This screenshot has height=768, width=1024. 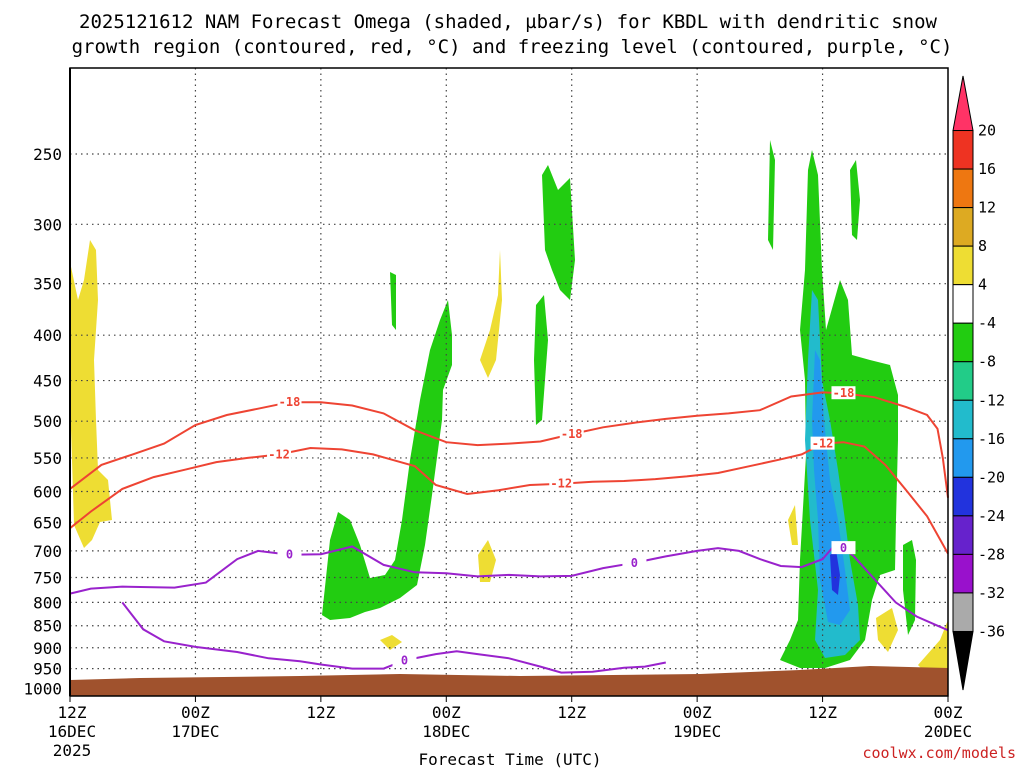 I want to click on colorbar-label: -8, so click(x=987, y=362).